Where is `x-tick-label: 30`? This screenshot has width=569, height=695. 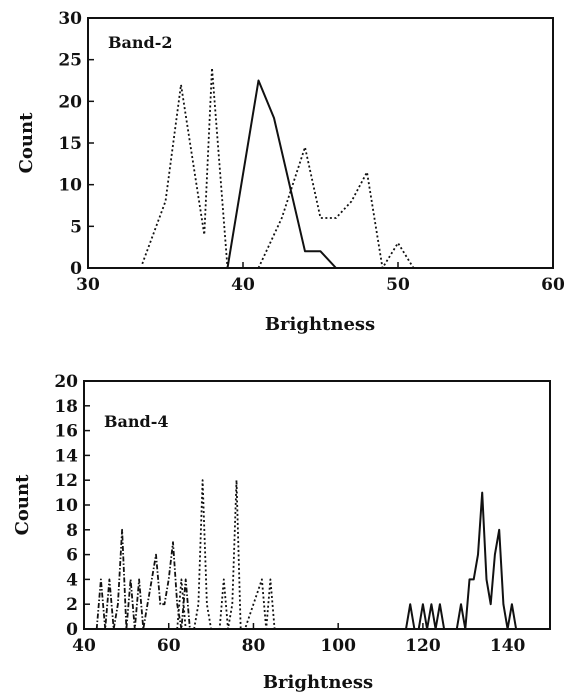
x-tick-label: 30 is located at coordinates (88, 285).